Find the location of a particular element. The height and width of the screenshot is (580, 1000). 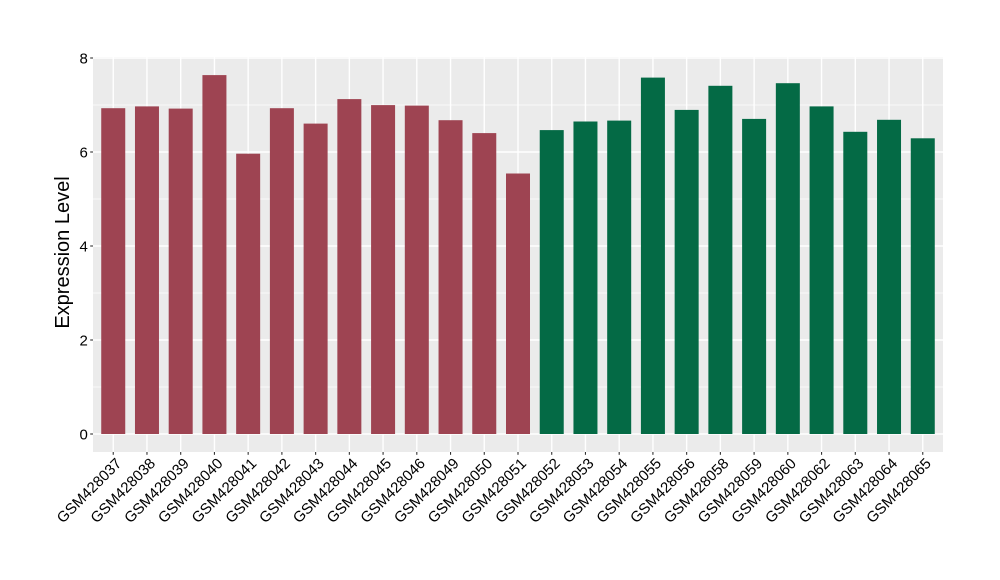

svg-text: 6 is located at coordinates (83, 153).